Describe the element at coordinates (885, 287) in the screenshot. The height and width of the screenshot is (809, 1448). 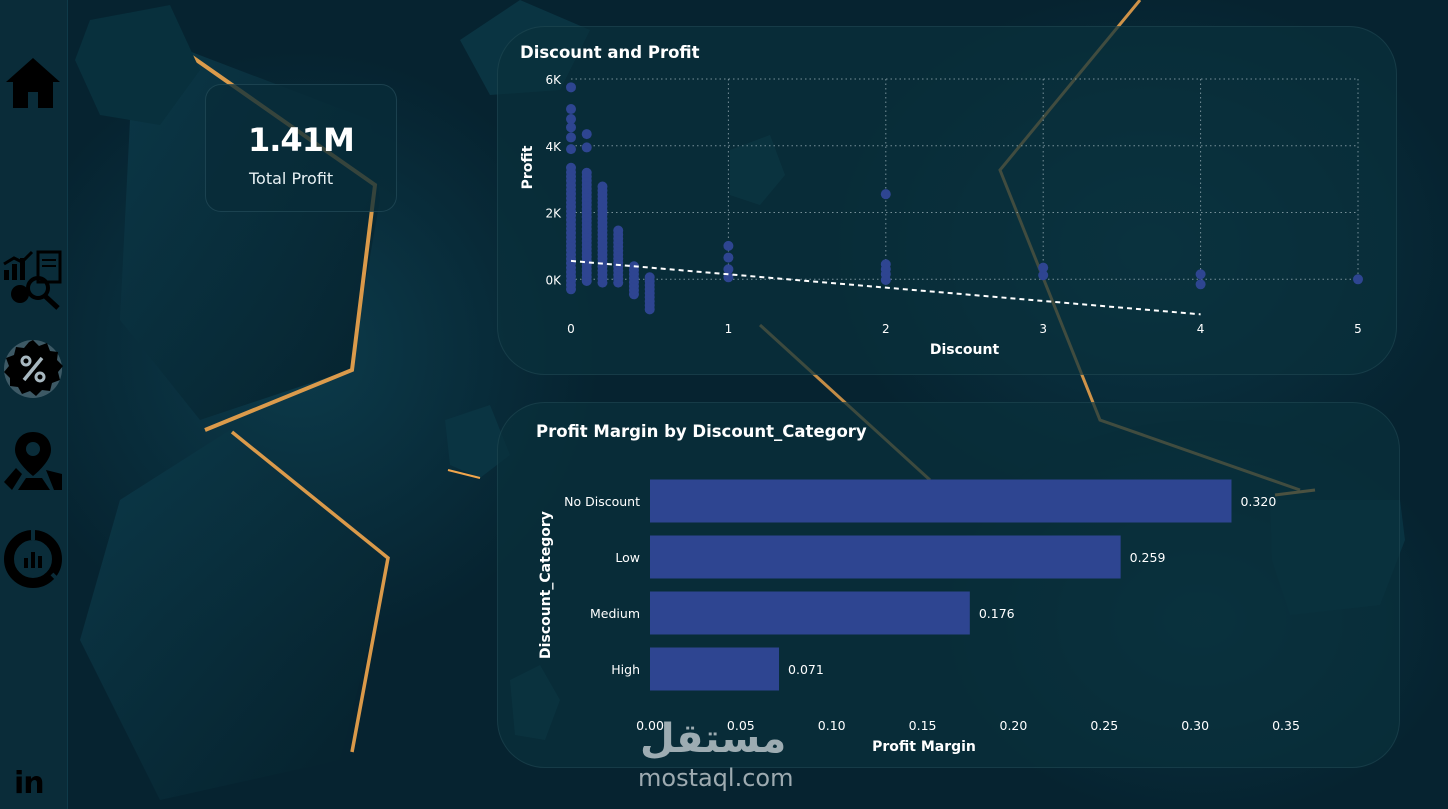
I see `trend-line` at that location.